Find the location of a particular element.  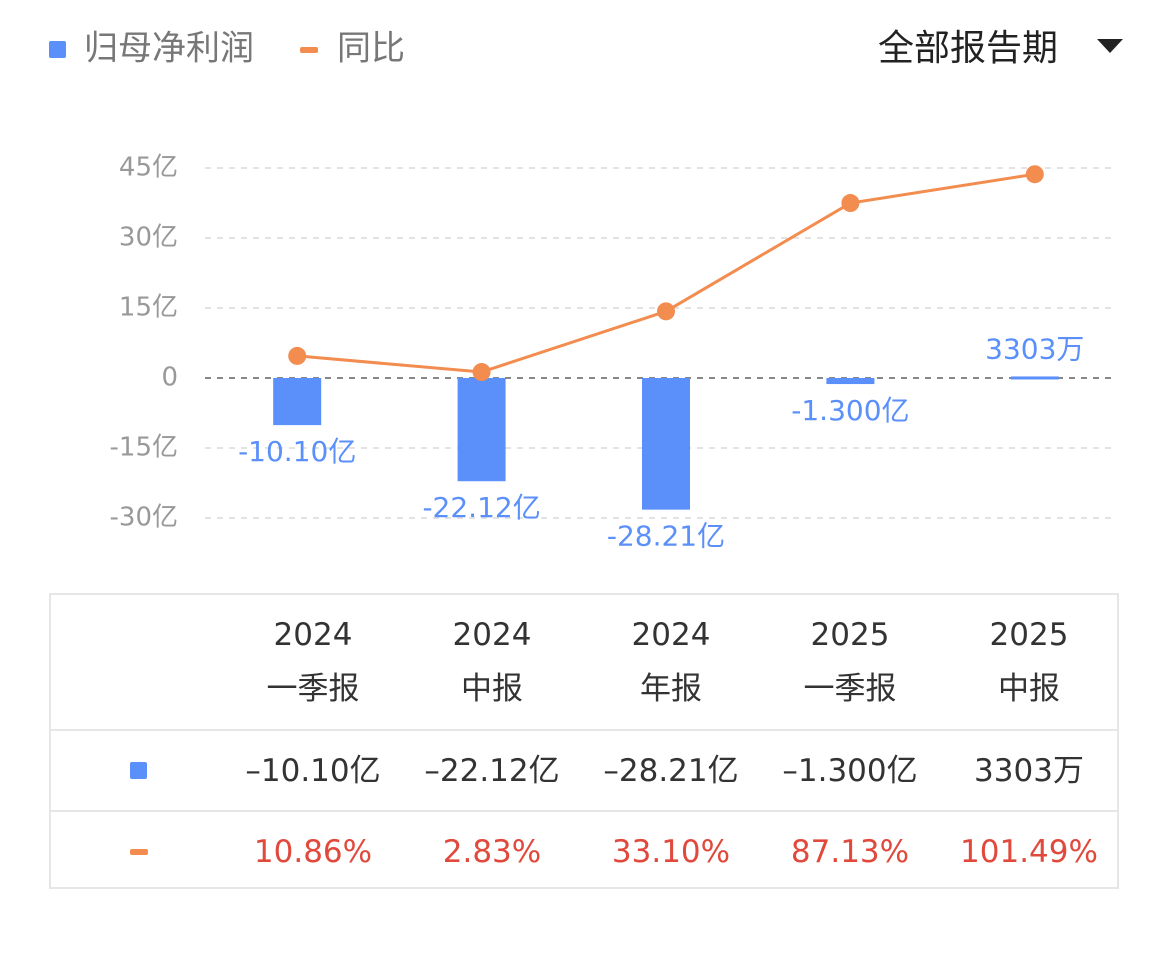

table-cell: 2.83% is located at coordinates (492, 851).